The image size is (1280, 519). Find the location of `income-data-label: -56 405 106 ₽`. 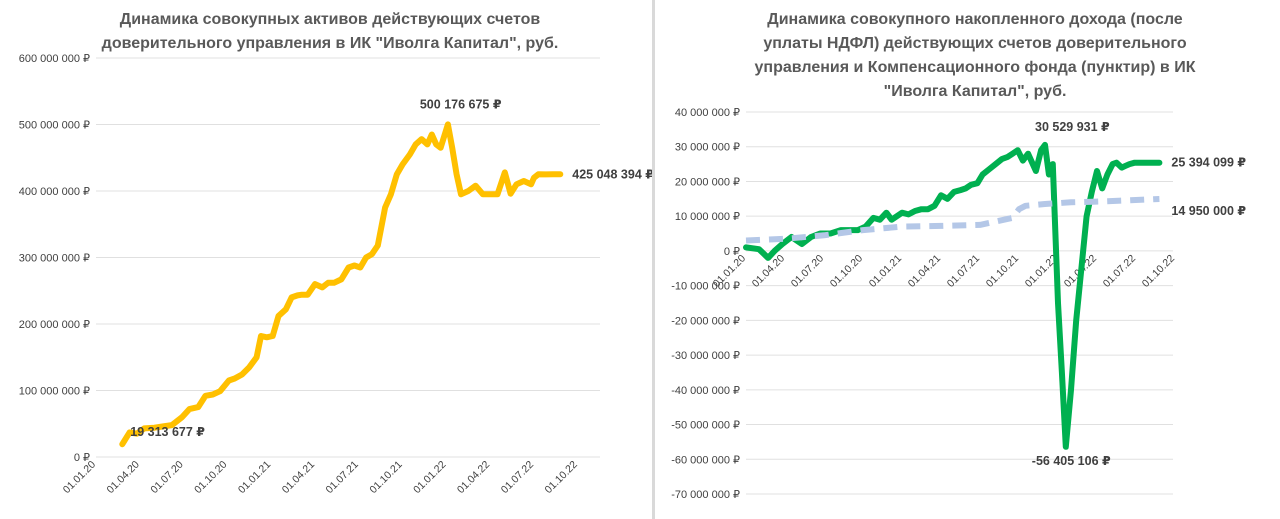

income-data-label: -56 405 106 ₽ is located at coordinates (1071, 461).